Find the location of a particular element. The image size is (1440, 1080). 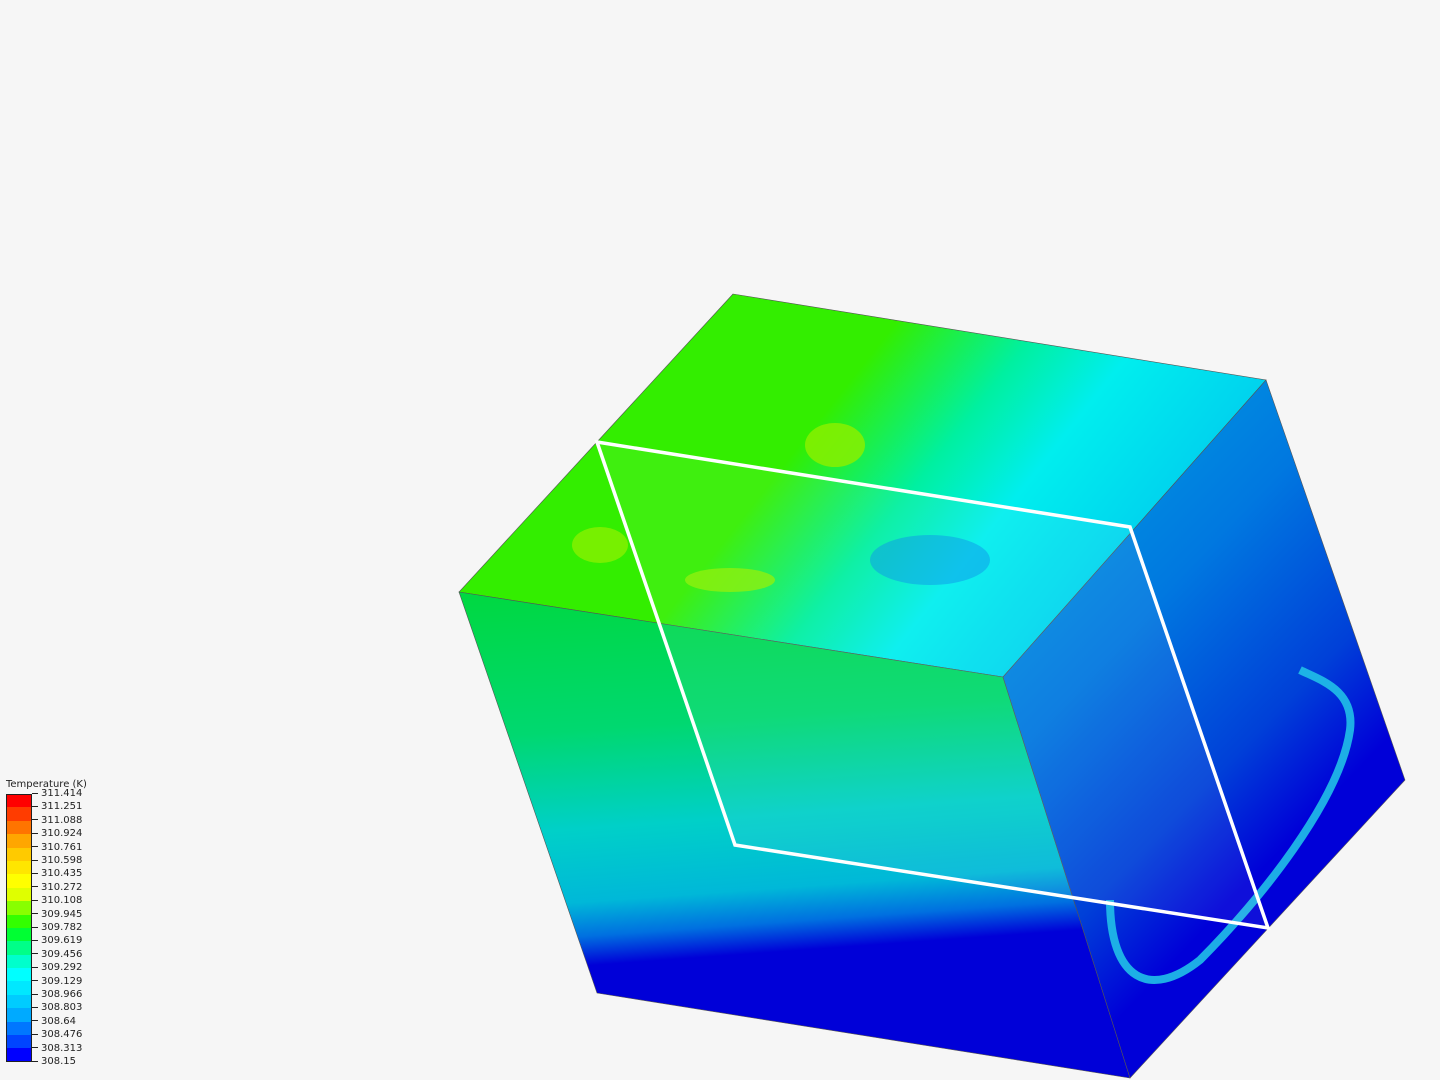

legend-tick-label: 310.924 is located at coordinates (57, 834).